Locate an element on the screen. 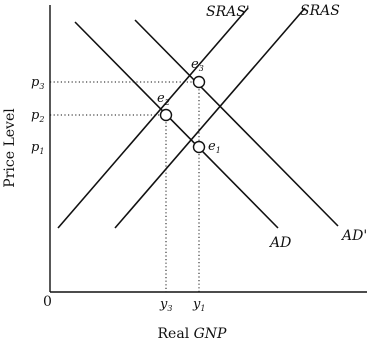 Image resolution: width=371 pixels, height=352 pixels. point-e1 is located at coordinates (199, 147).